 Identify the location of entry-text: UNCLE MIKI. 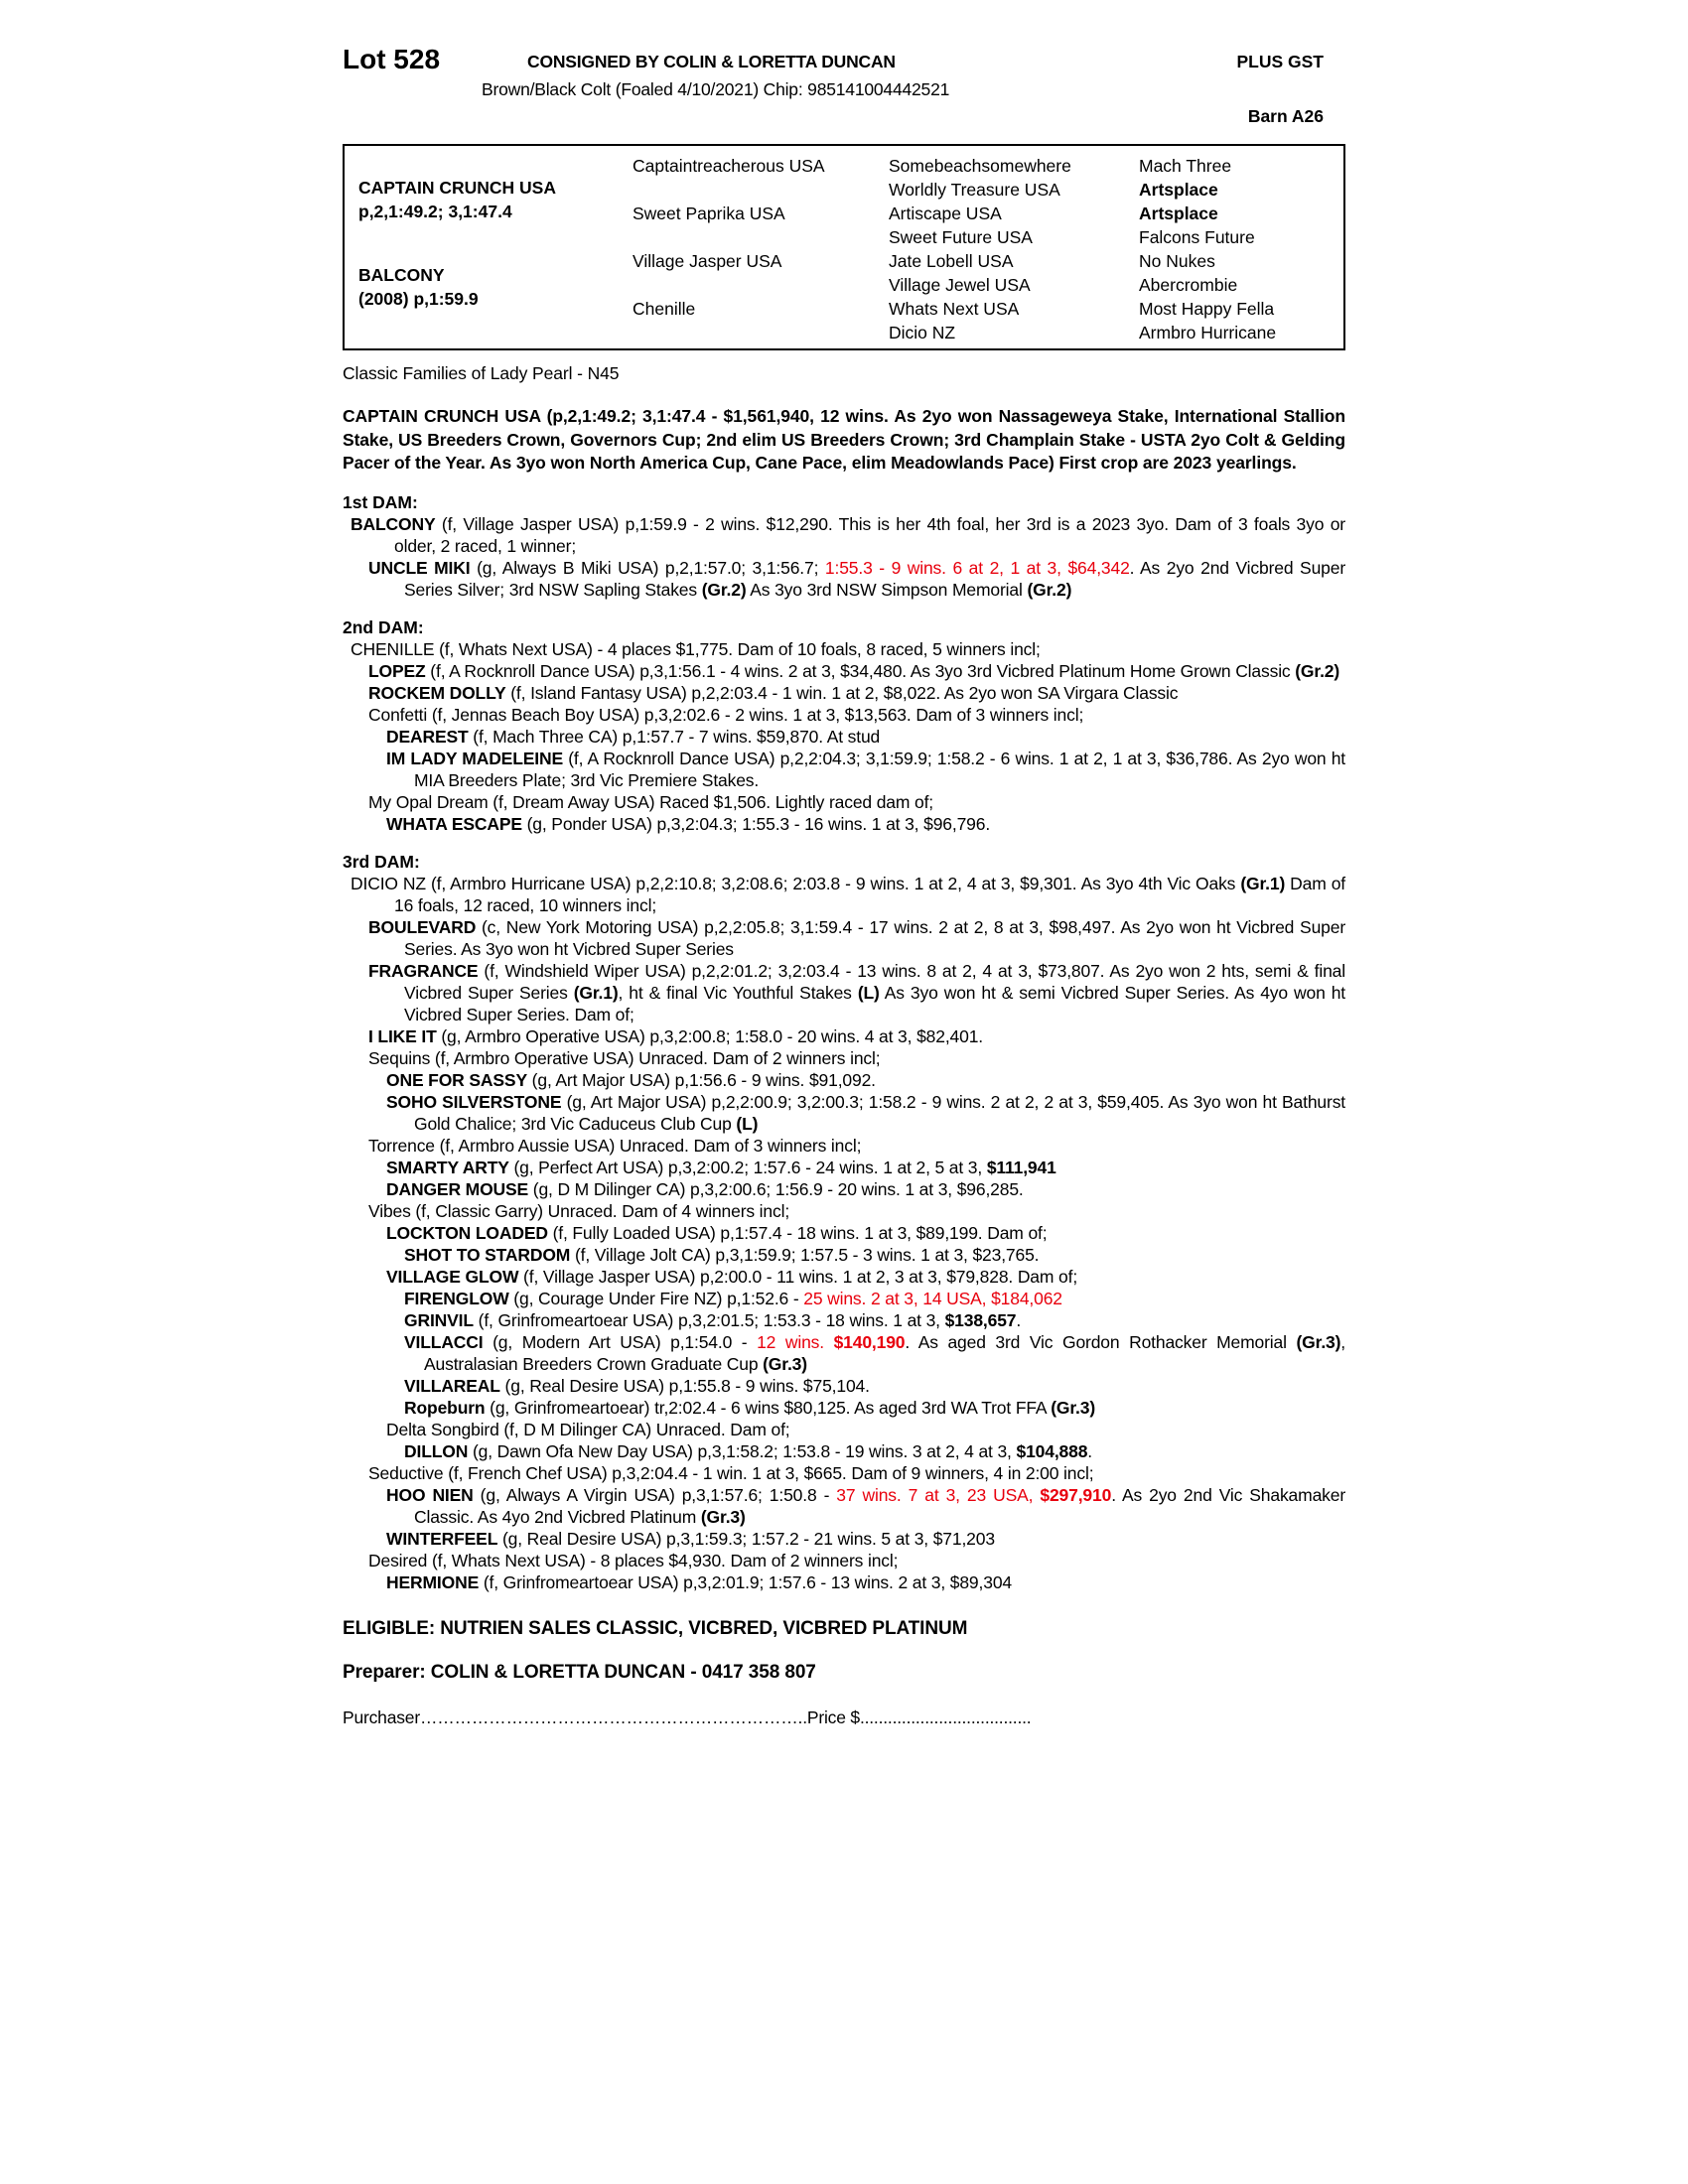
(419, 567).